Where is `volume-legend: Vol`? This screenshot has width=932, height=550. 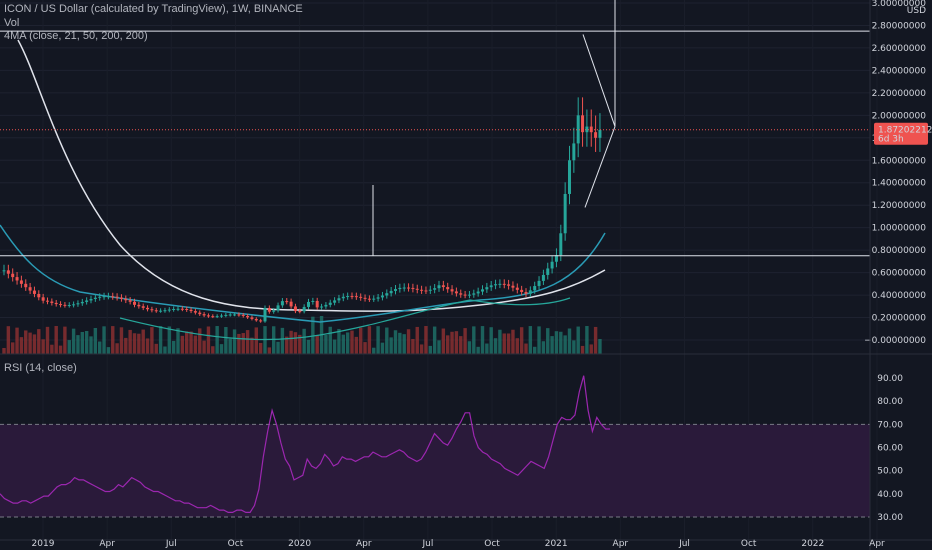 volume-legend: Vol is located at coordinates (12, 23).